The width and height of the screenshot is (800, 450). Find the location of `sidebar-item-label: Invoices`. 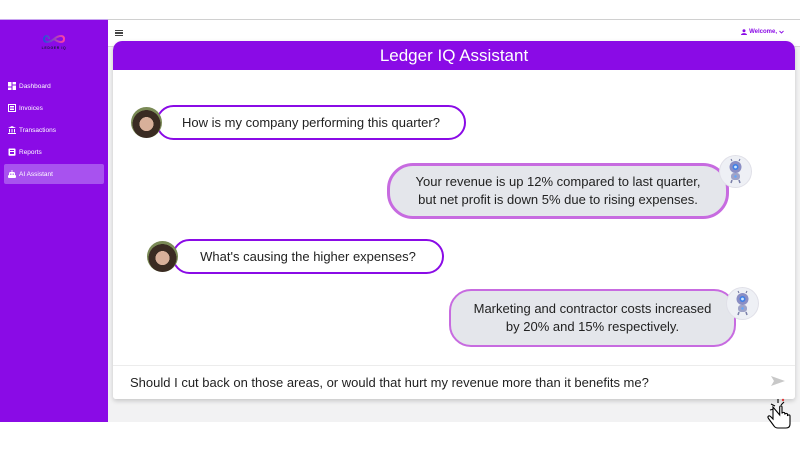

sidebar-item-label: Invoices is located at coordinates (31, 108).